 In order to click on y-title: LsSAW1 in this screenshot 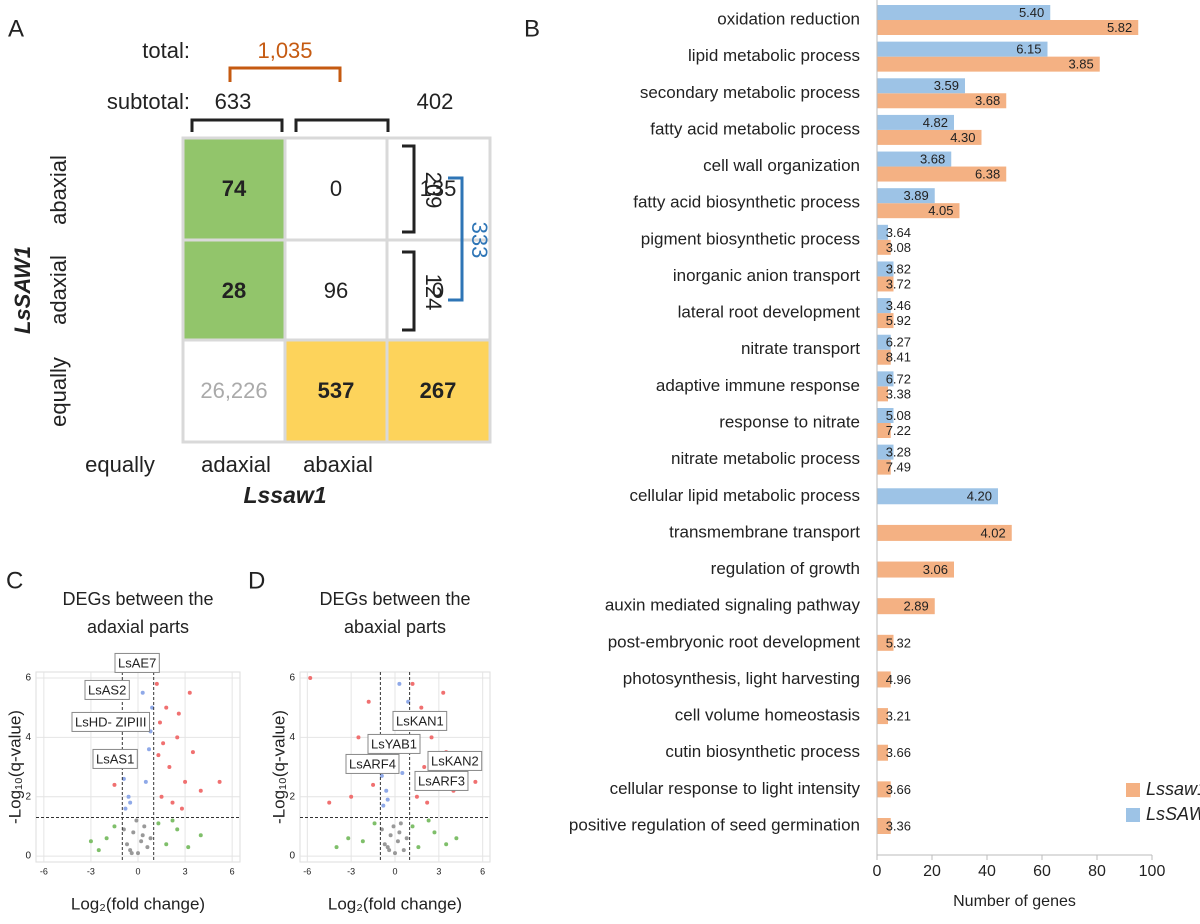, I will do `click(22, 290)`.